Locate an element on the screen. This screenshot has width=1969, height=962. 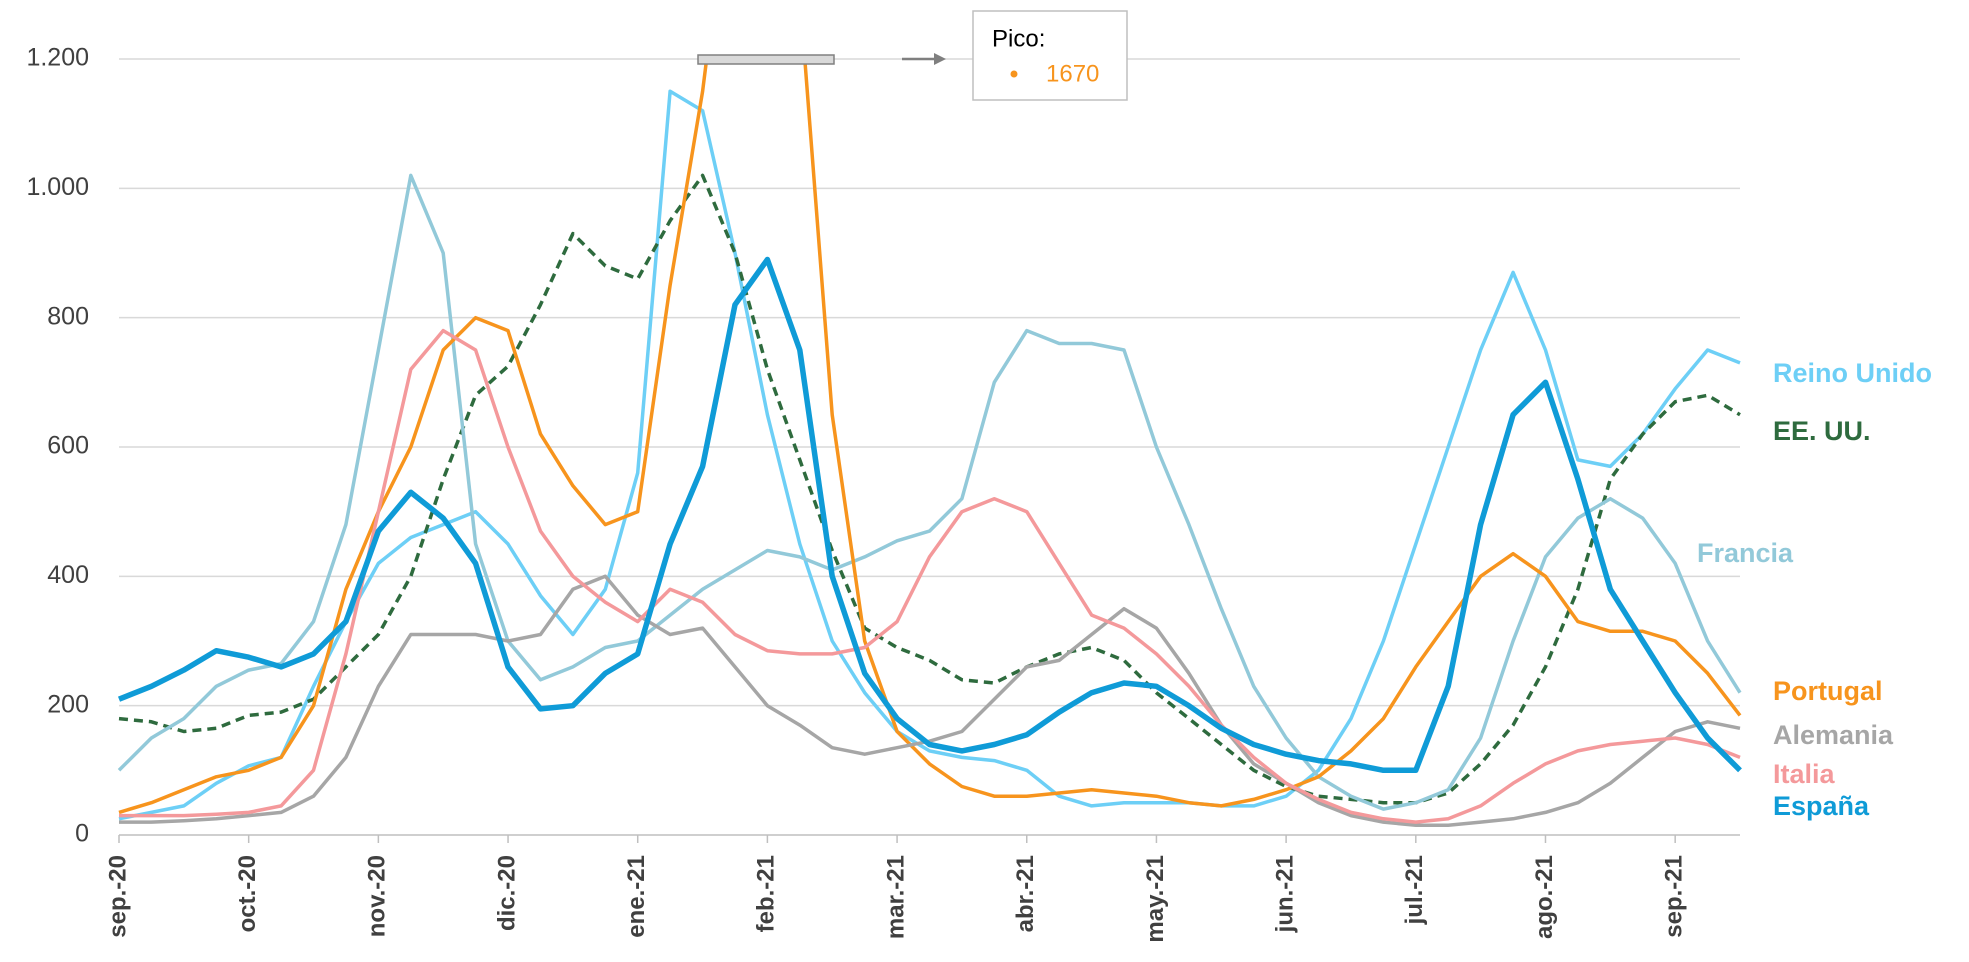
x-tick-label: oct.-20 is located at coordinates (247, 893).